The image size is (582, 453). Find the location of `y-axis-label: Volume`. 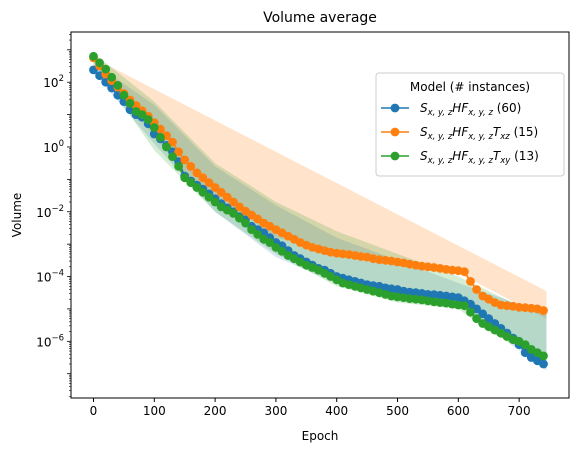

y-axis-label: Volume is located at coordinates (17, 215).